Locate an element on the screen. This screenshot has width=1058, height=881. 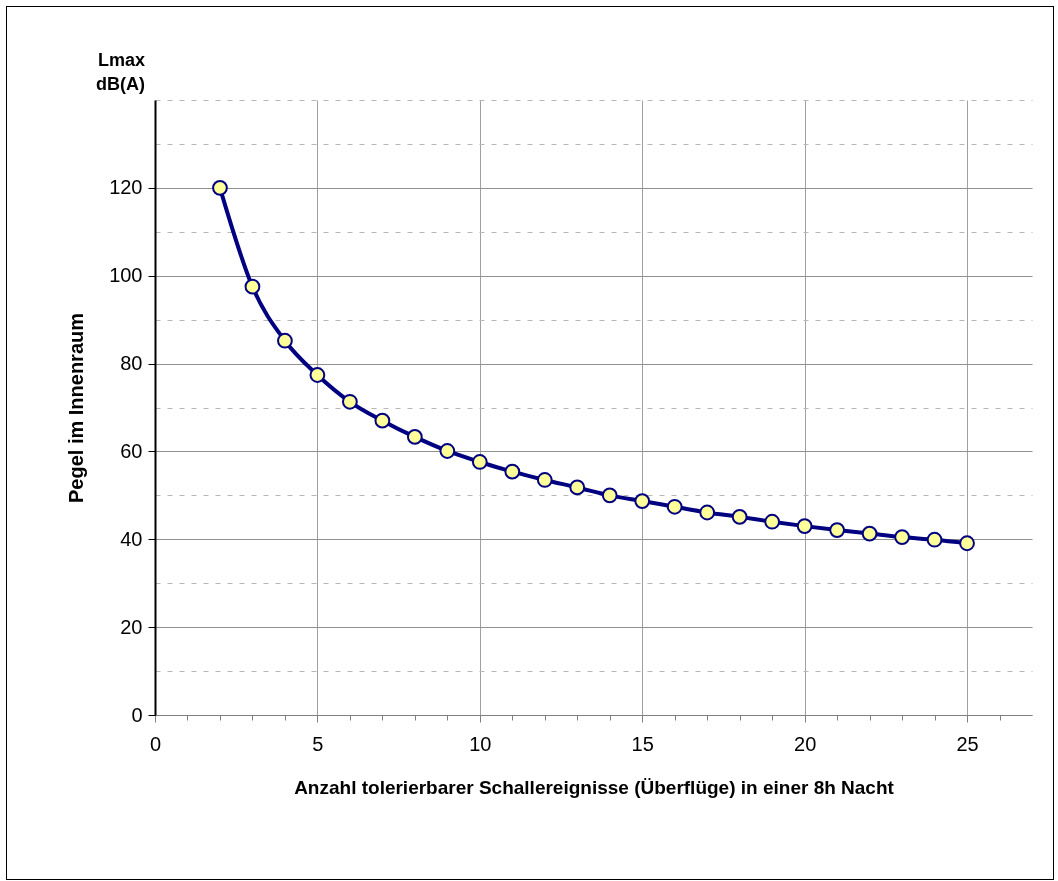
x-tick-label: 10 is located at coordinates (480, 743).